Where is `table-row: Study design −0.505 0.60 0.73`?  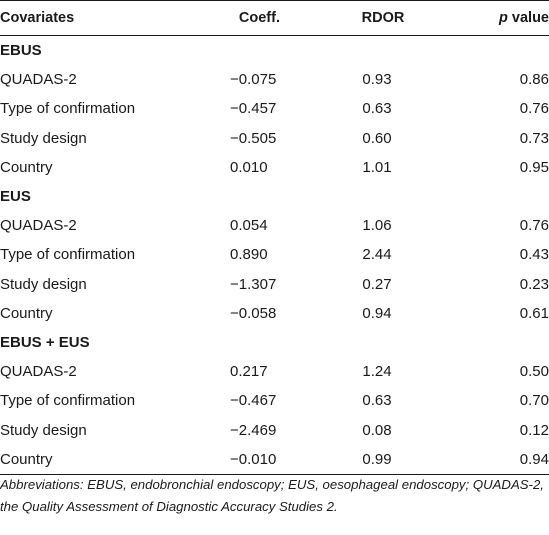 table-row: Study design −0.505 0.60 0.73 is located at coordinates (274, 138).